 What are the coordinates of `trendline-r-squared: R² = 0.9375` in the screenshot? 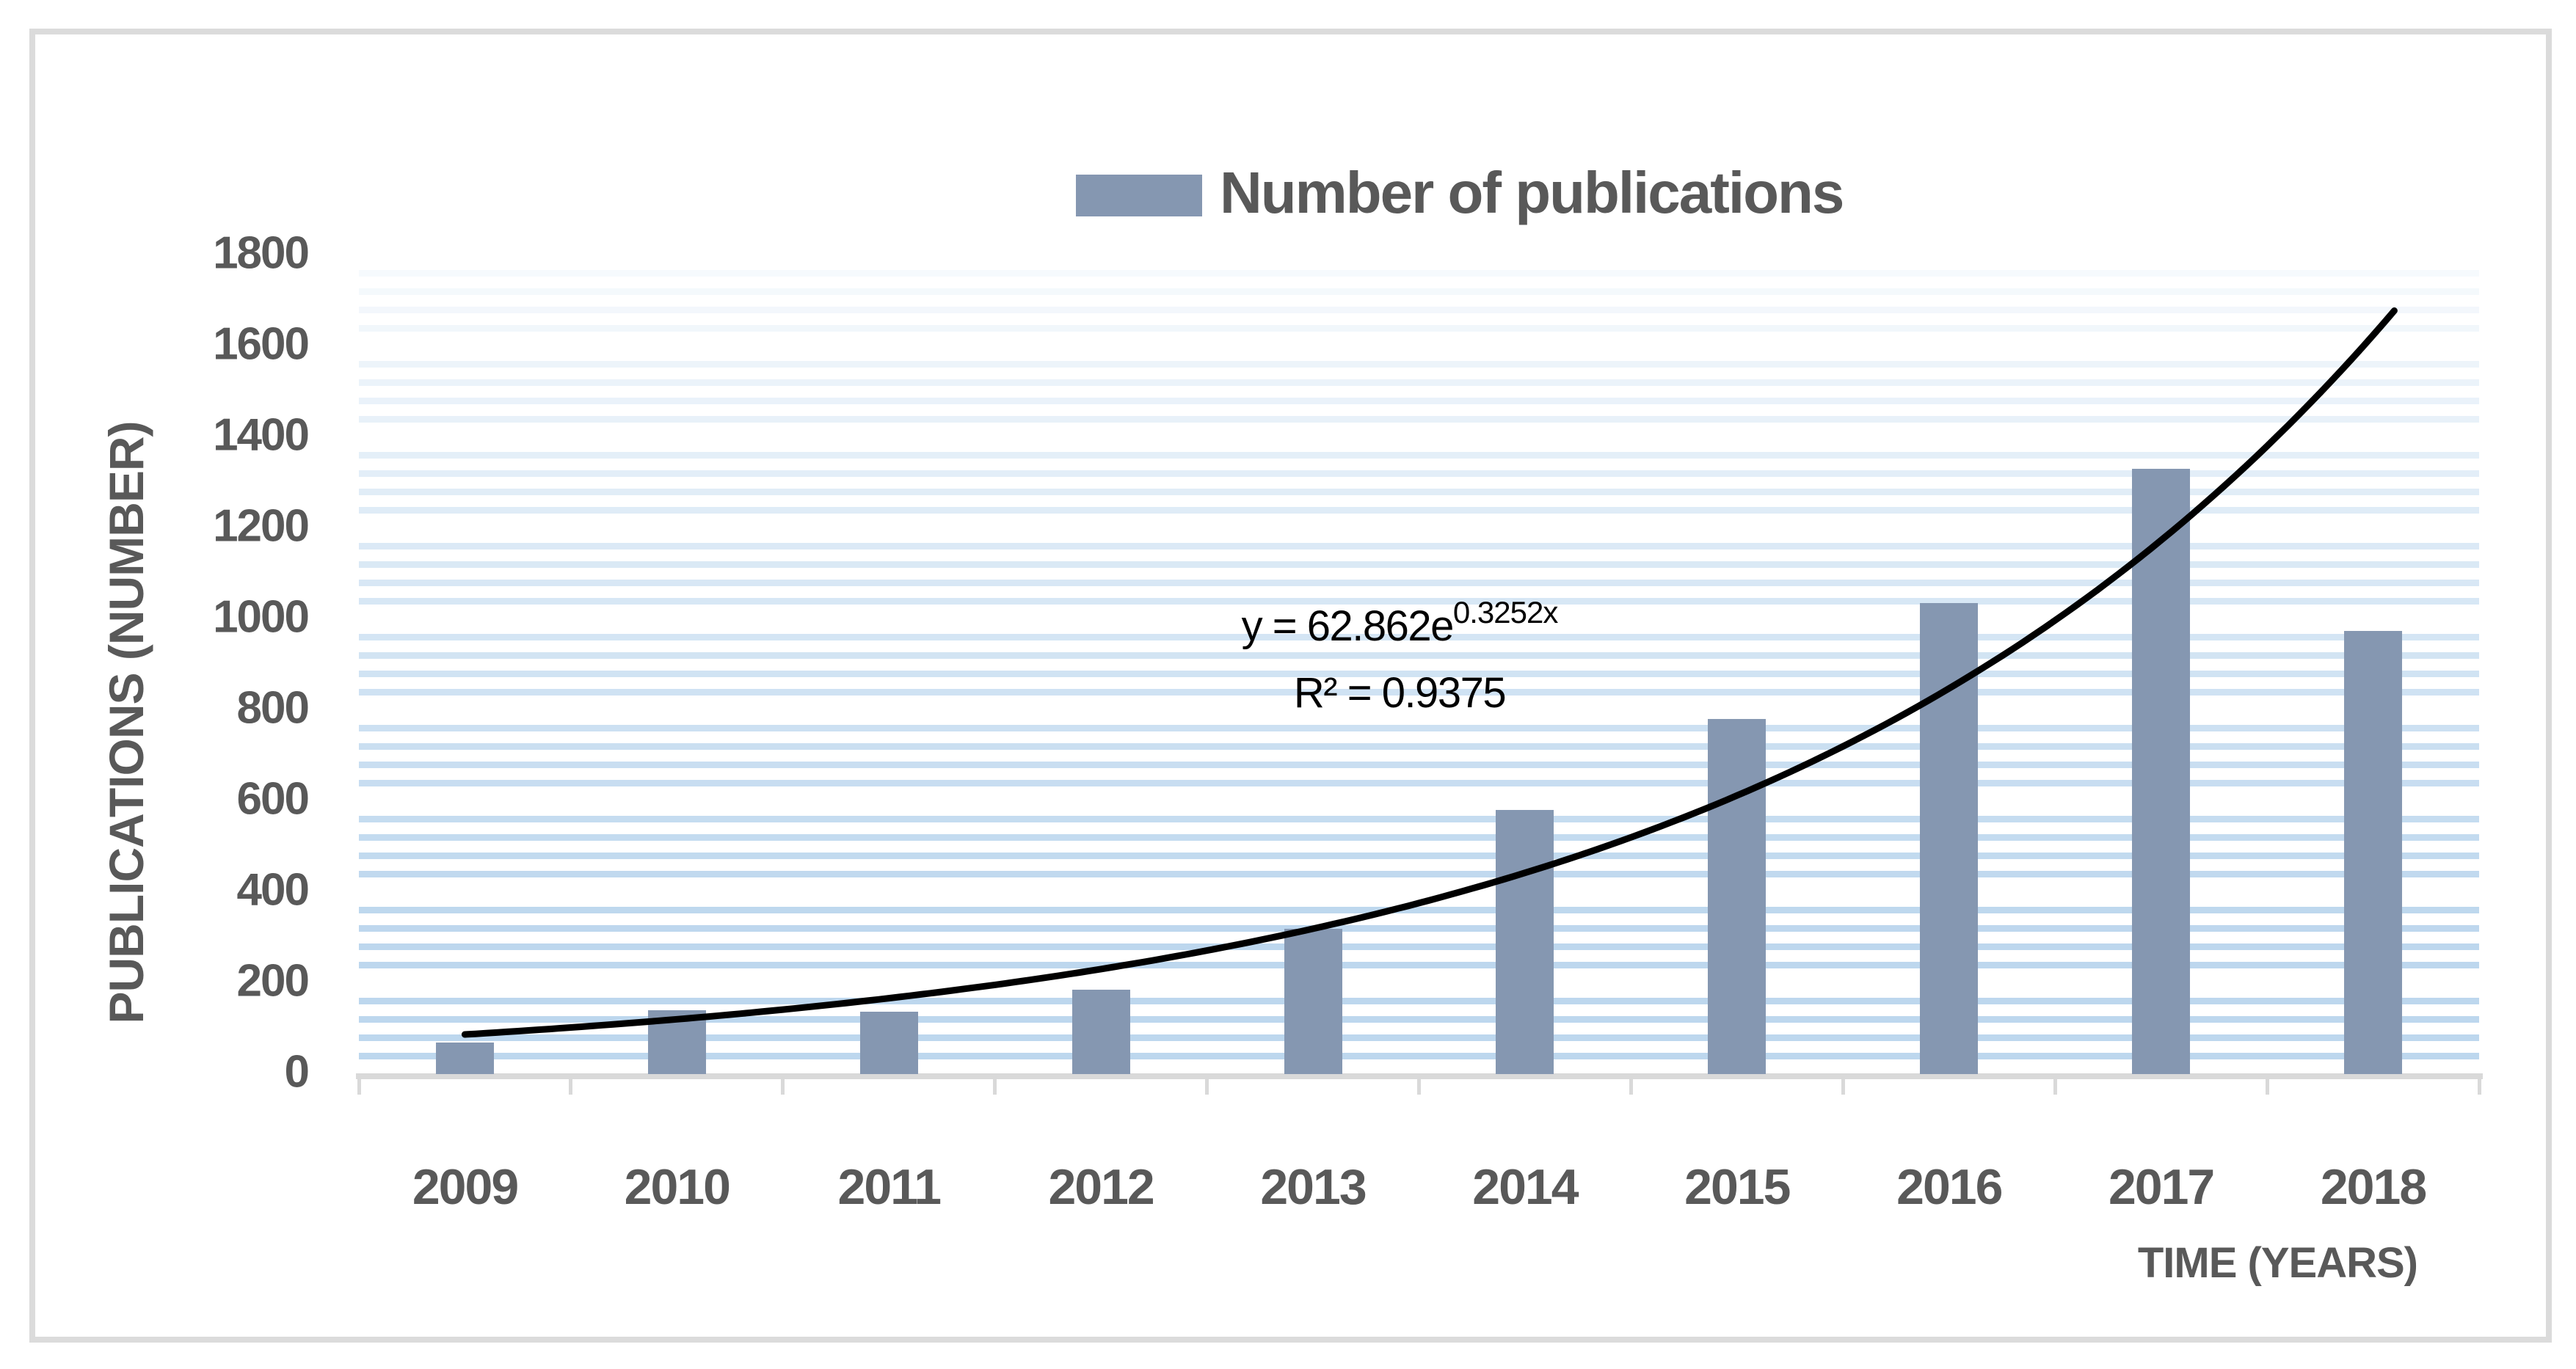 It's located at (1400, 693).